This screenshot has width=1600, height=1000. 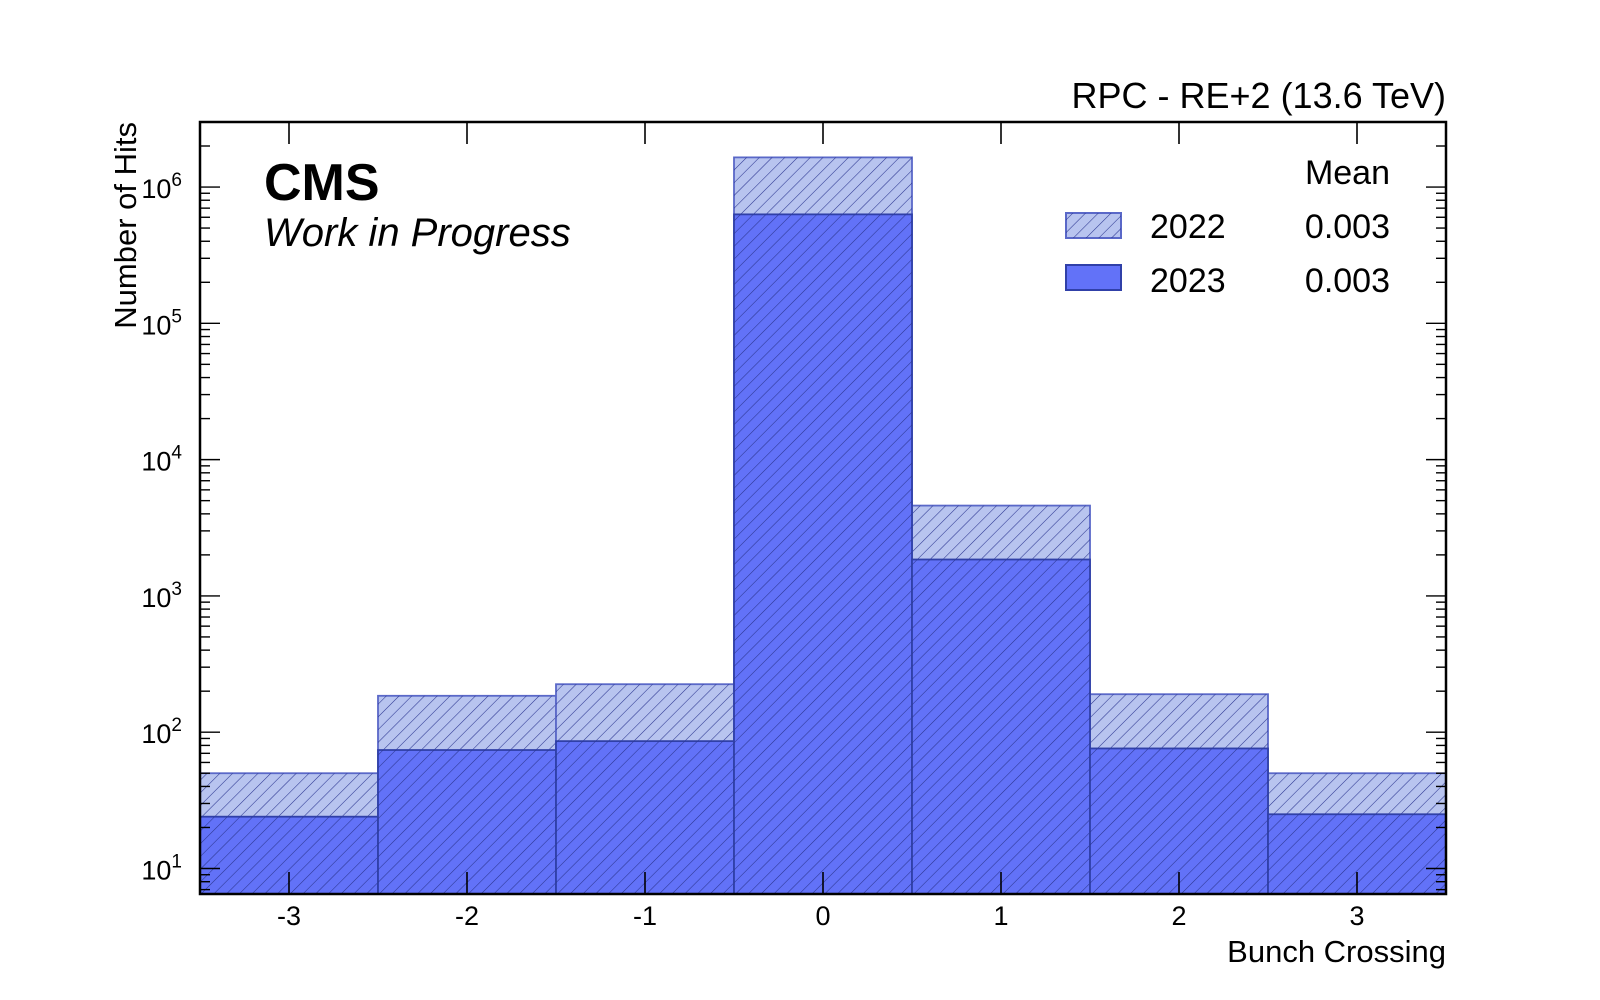 I want to click on x-tick-label: 0, so click(x=822, y=916).